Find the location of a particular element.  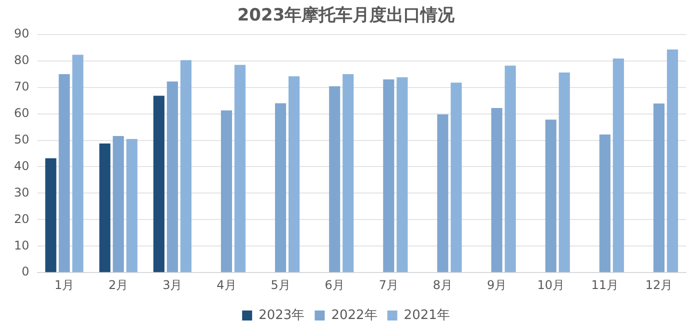

x-tick-label: 9月 is located at coordinates (496, 285).